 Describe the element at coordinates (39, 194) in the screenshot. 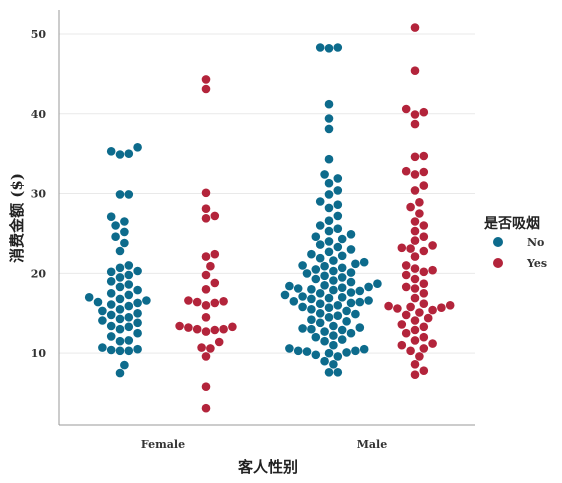

I see `y-axis-ticks: 10 20 30 40 50` at that location.